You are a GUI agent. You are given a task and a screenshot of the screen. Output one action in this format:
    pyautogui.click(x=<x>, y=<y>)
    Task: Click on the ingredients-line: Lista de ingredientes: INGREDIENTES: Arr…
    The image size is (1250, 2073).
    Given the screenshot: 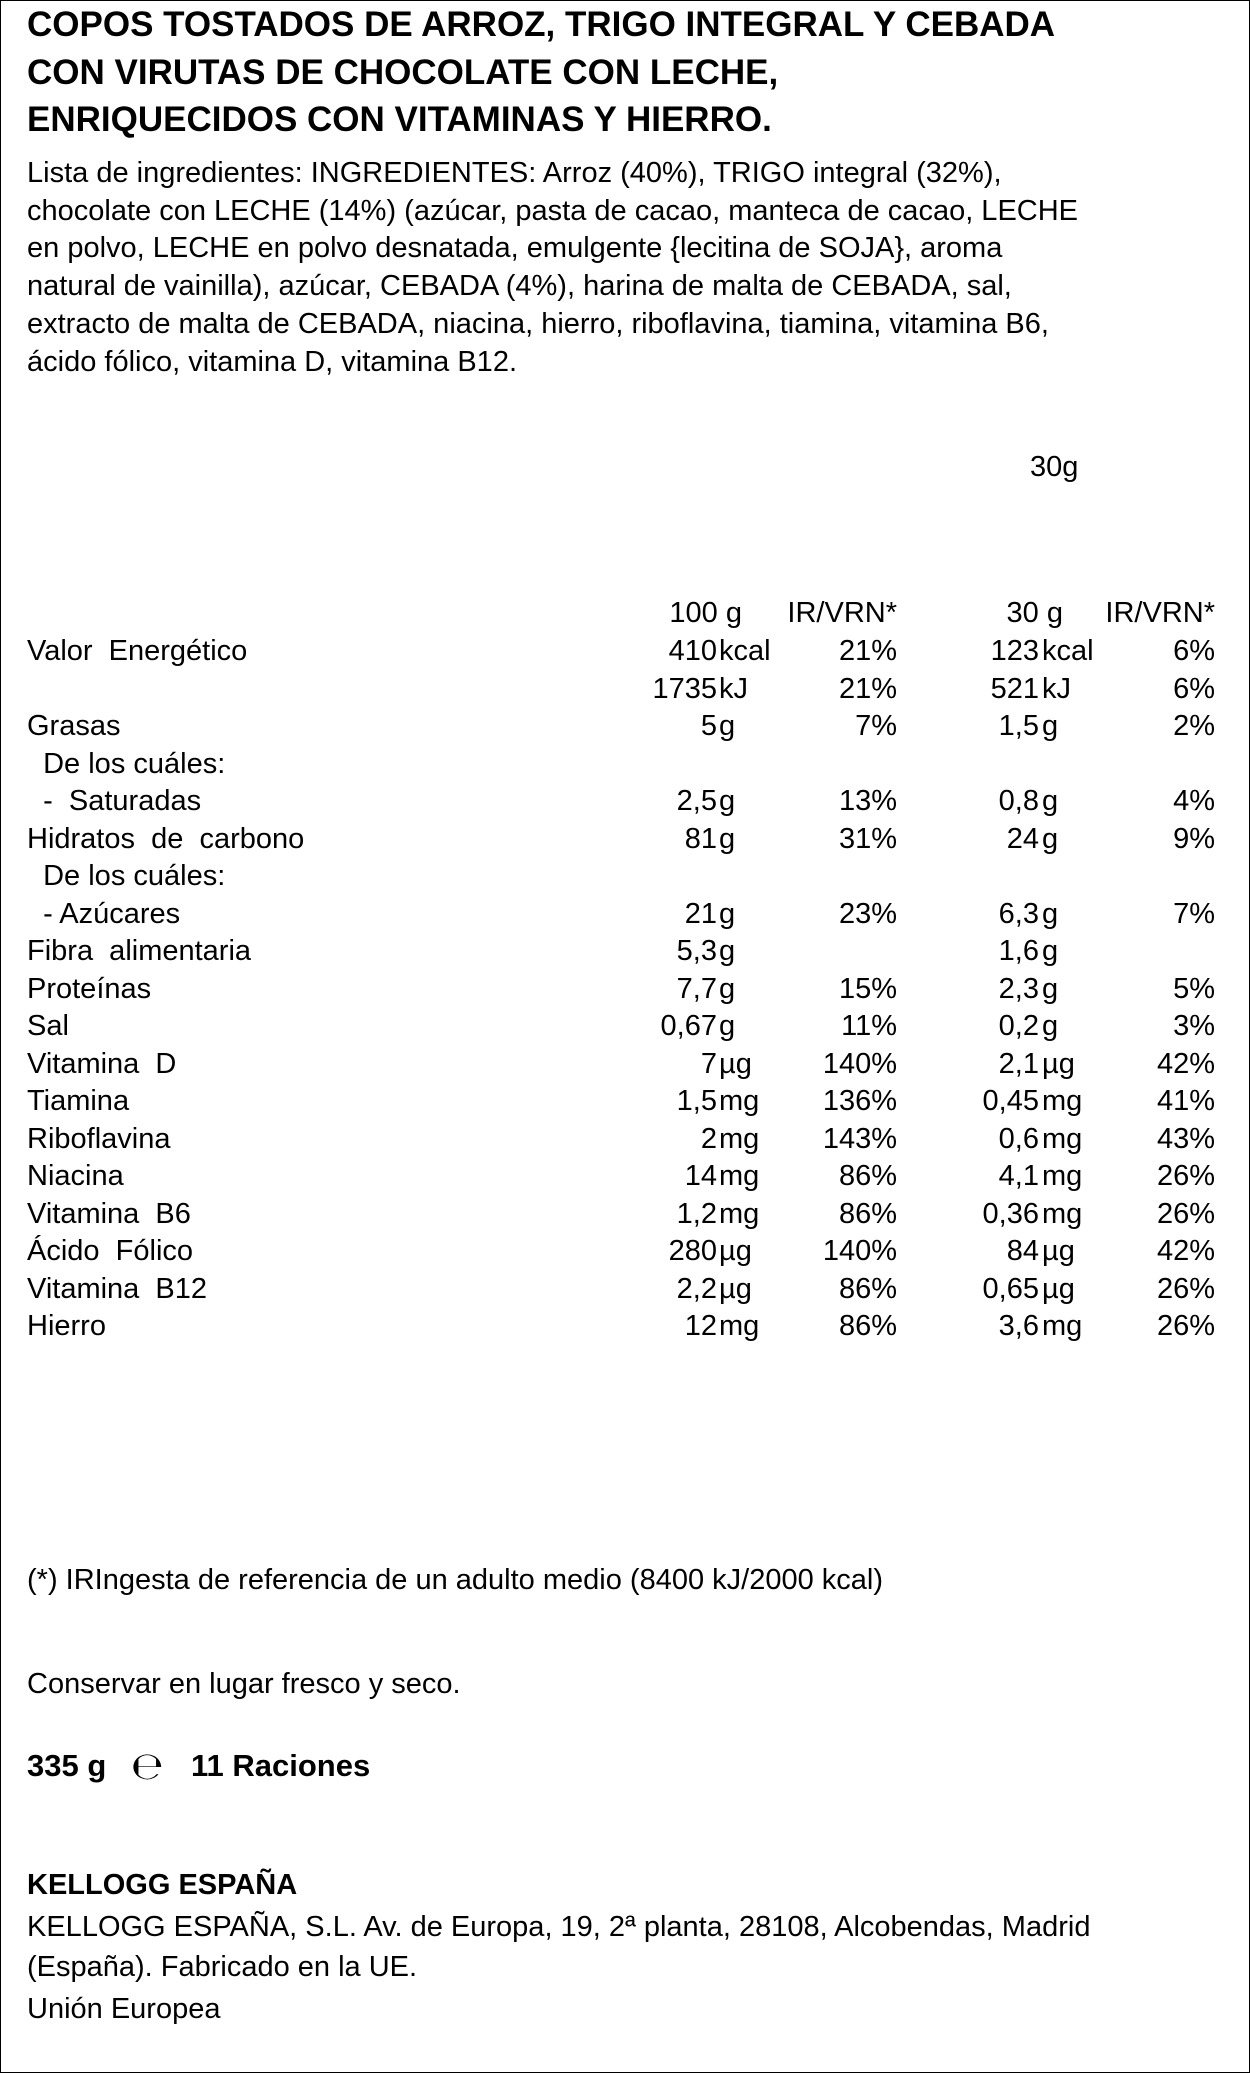 What is the action you would take?
    pyautogui.click(x=514, y=173)
    